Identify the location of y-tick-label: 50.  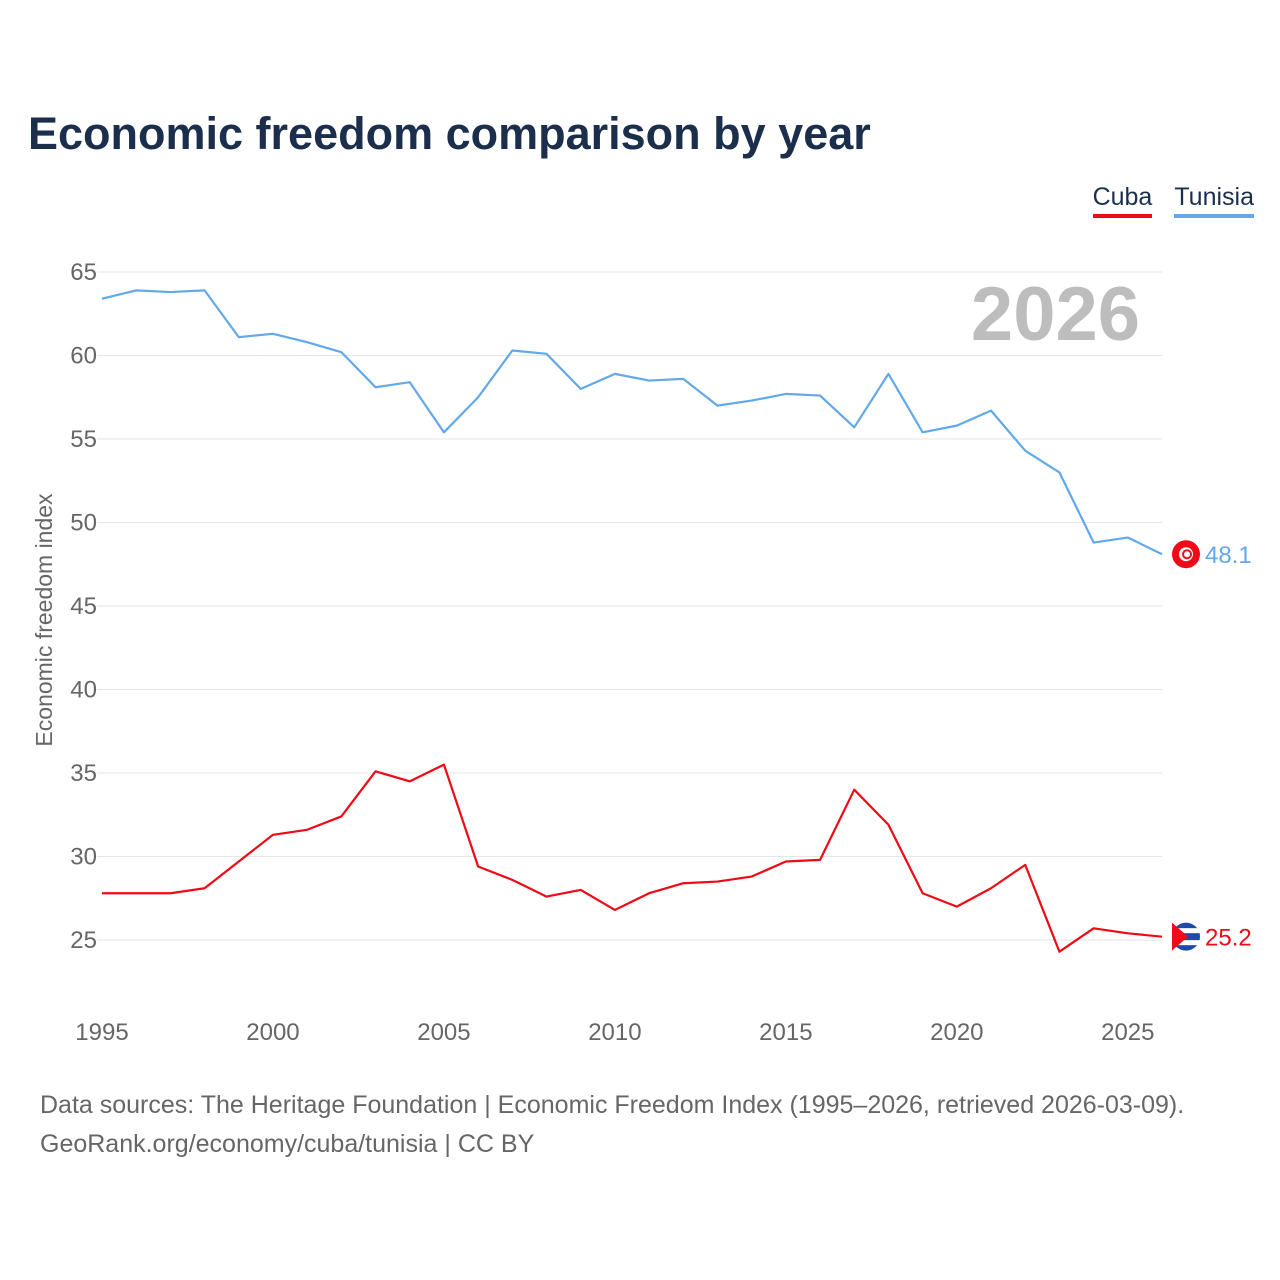
(83, 523).